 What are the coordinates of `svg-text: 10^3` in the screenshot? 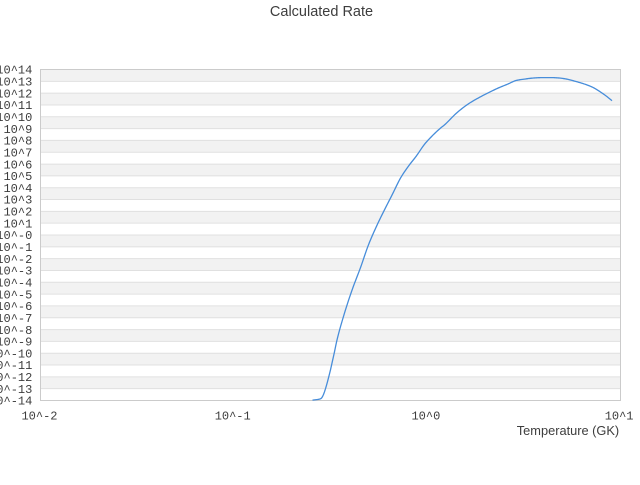 It's located at (17, 201).